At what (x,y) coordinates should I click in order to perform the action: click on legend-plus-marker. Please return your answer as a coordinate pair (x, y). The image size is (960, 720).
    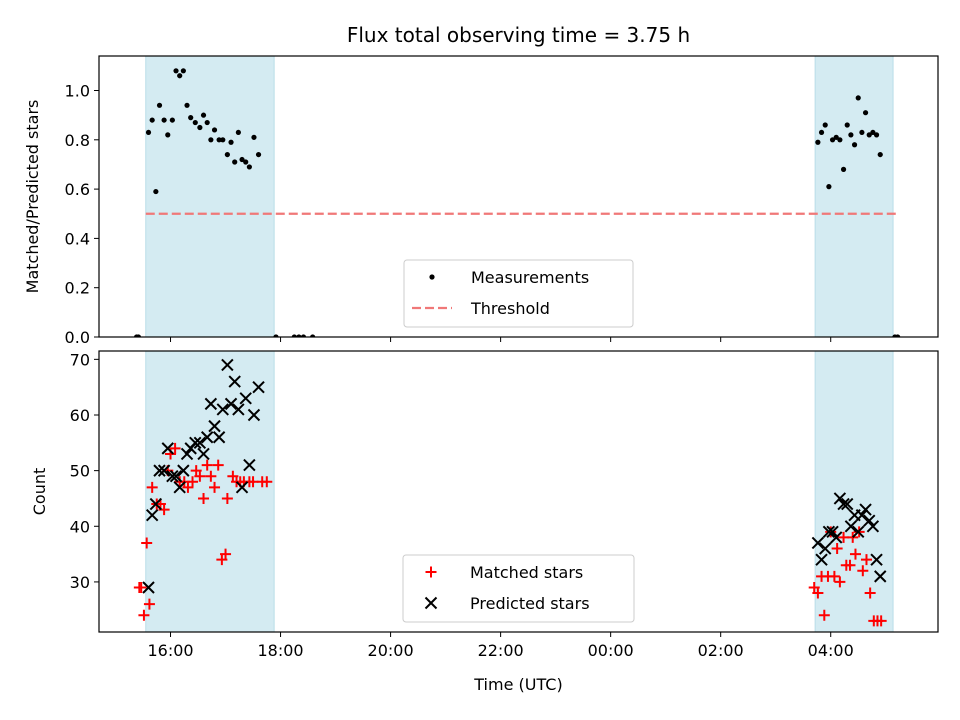
    Looking at the image, I should click on (431, 572).